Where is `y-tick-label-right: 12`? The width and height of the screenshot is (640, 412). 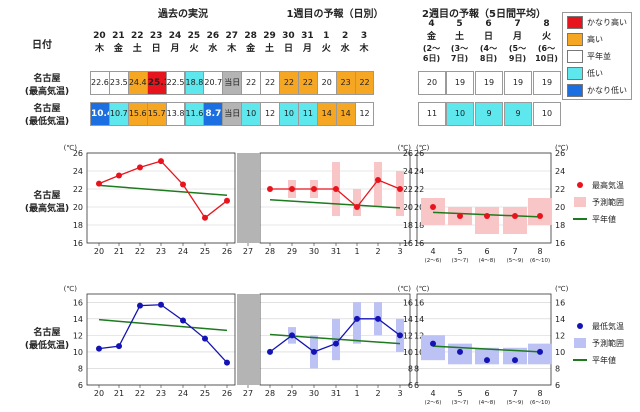
y-tick-label-right: 12 is located at coordinates (560, 335).